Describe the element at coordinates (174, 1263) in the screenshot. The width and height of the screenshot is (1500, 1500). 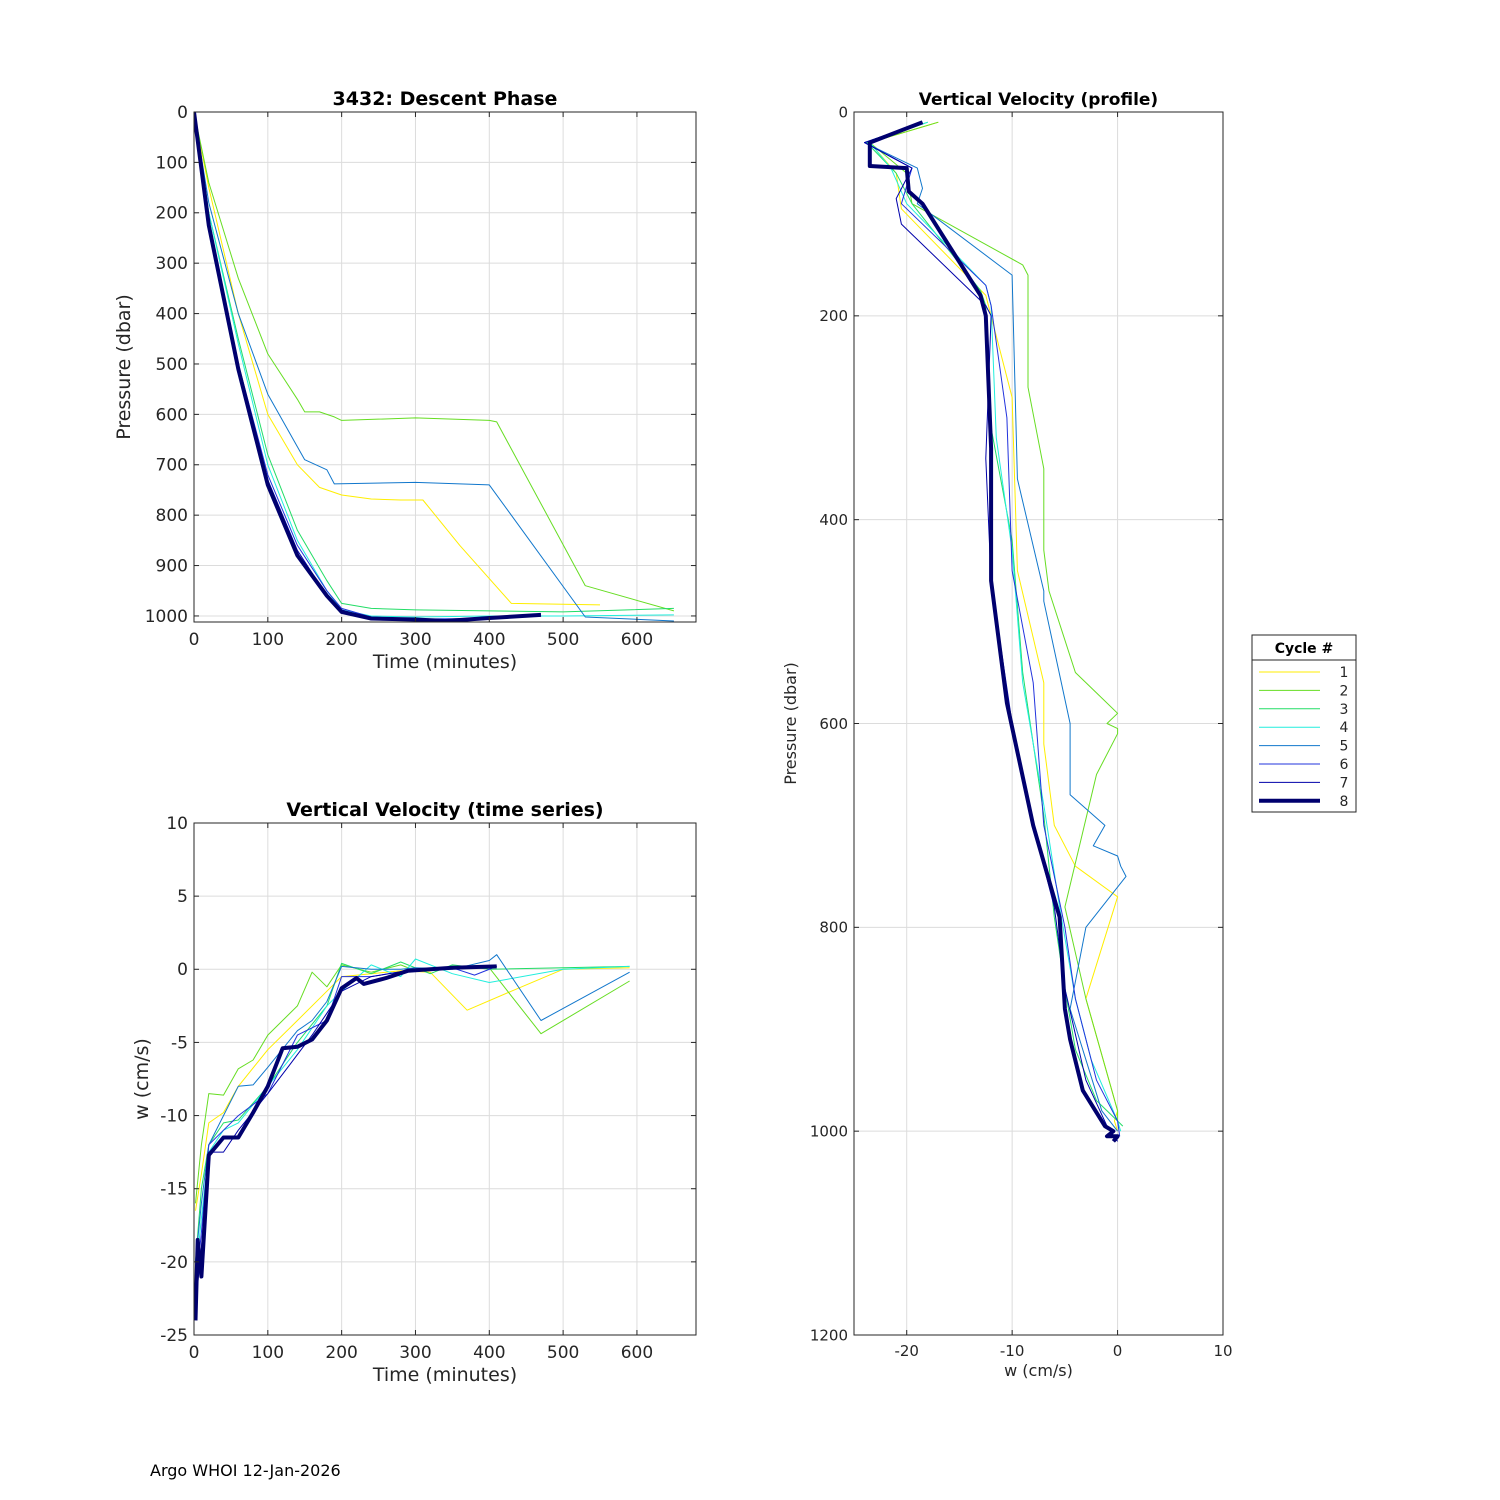
I see `y-tick-label: -20` at that location.